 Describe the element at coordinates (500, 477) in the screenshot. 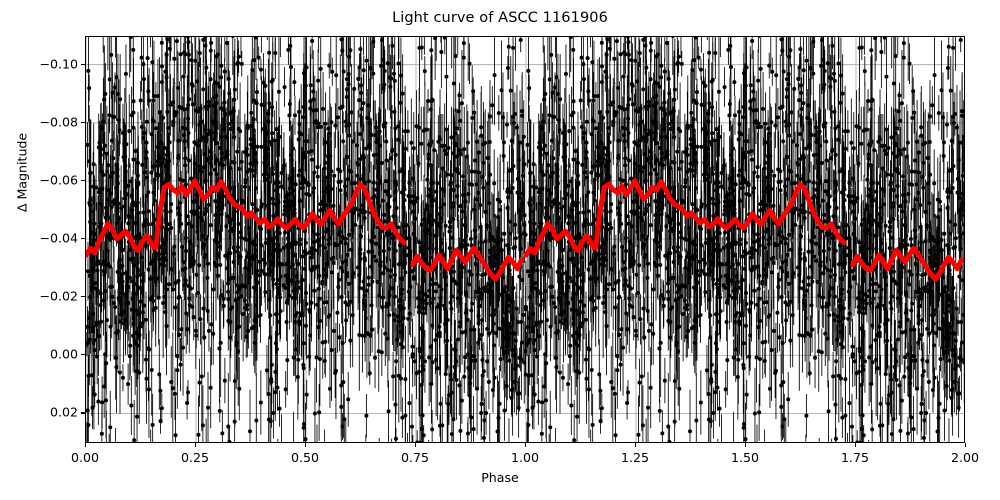

I see `x-axis-label: Phase` at that location.